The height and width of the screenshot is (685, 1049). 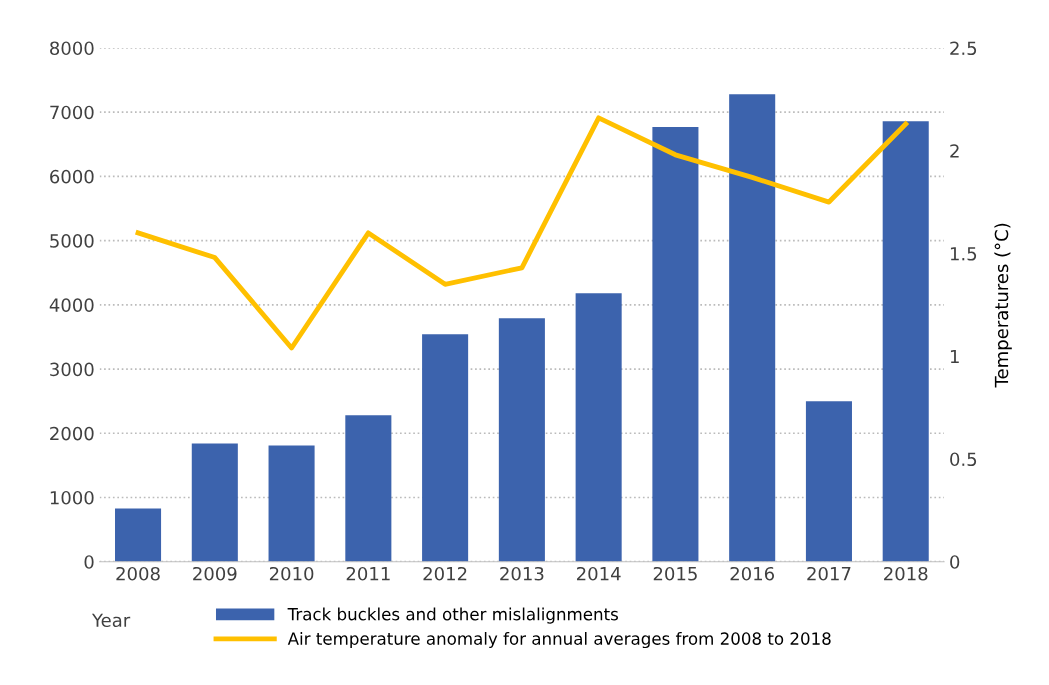 I want to click on x-tick-label: 2009, so click(x=215, y=573).